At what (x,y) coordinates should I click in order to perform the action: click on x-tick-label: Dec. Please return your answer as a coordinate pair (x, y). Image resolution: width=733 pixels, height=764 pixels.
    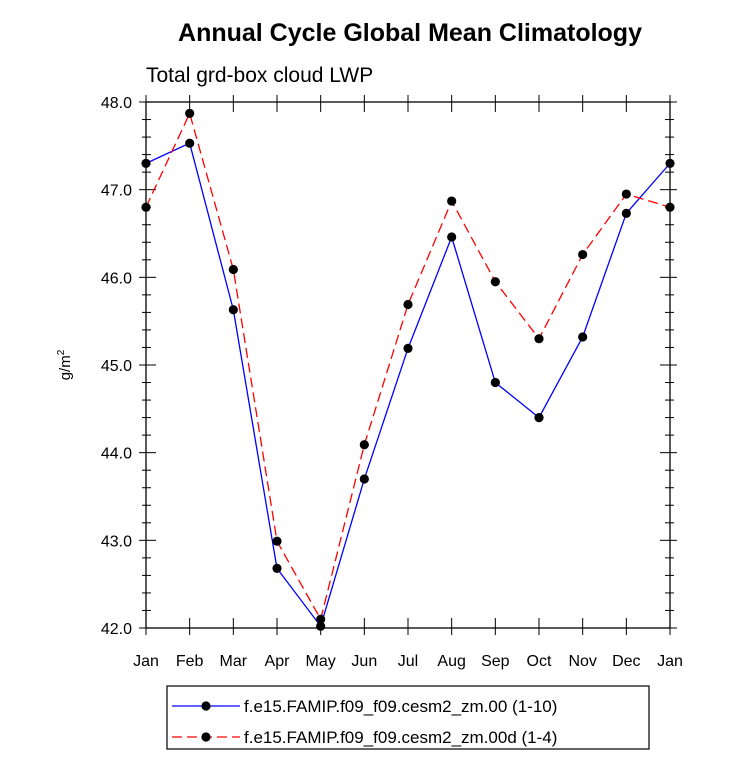
    Looking at the image, I should click on (626, 661).